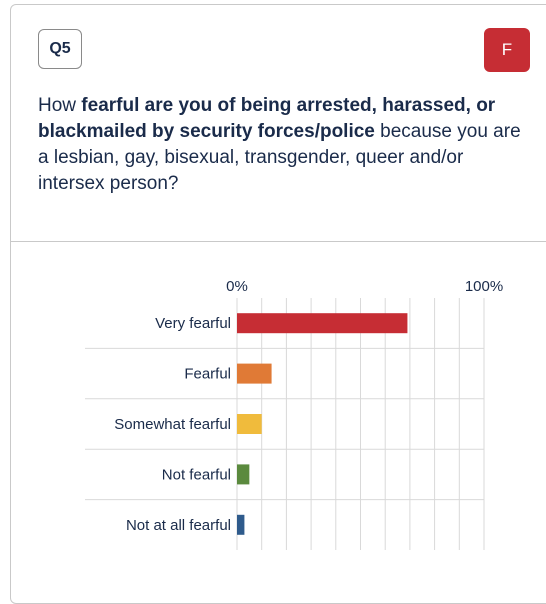 This screenshot has width=546, height=604. Describe the element at coordinates (60, 49) in the screenshot. I see `question-number-badge: Q5` at that location.